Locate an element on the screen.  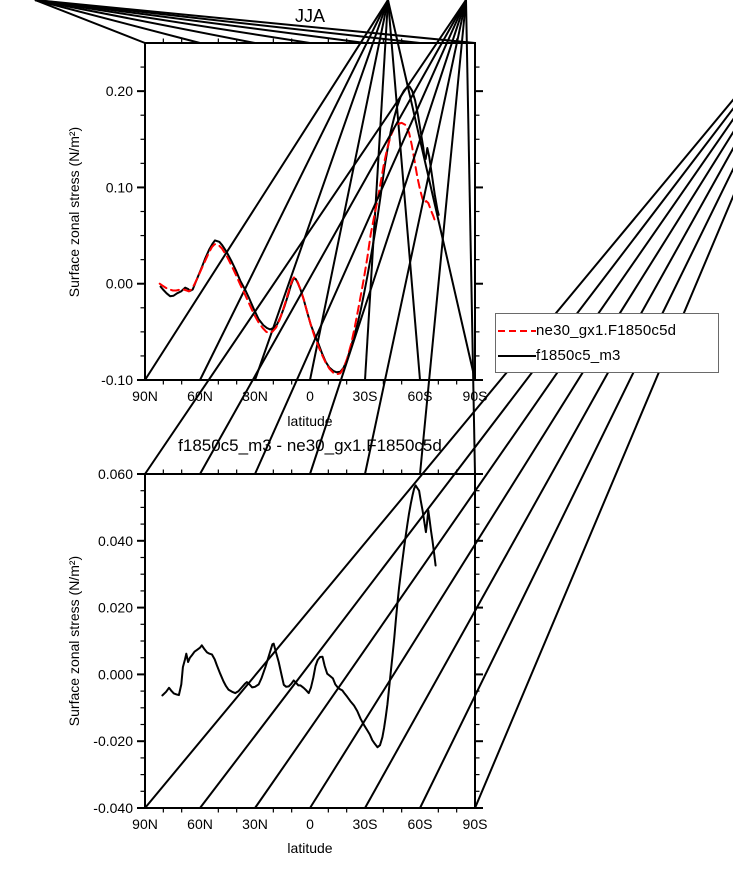
top-chart-x-tick-label: 90N is located at coordinates (145, 396).